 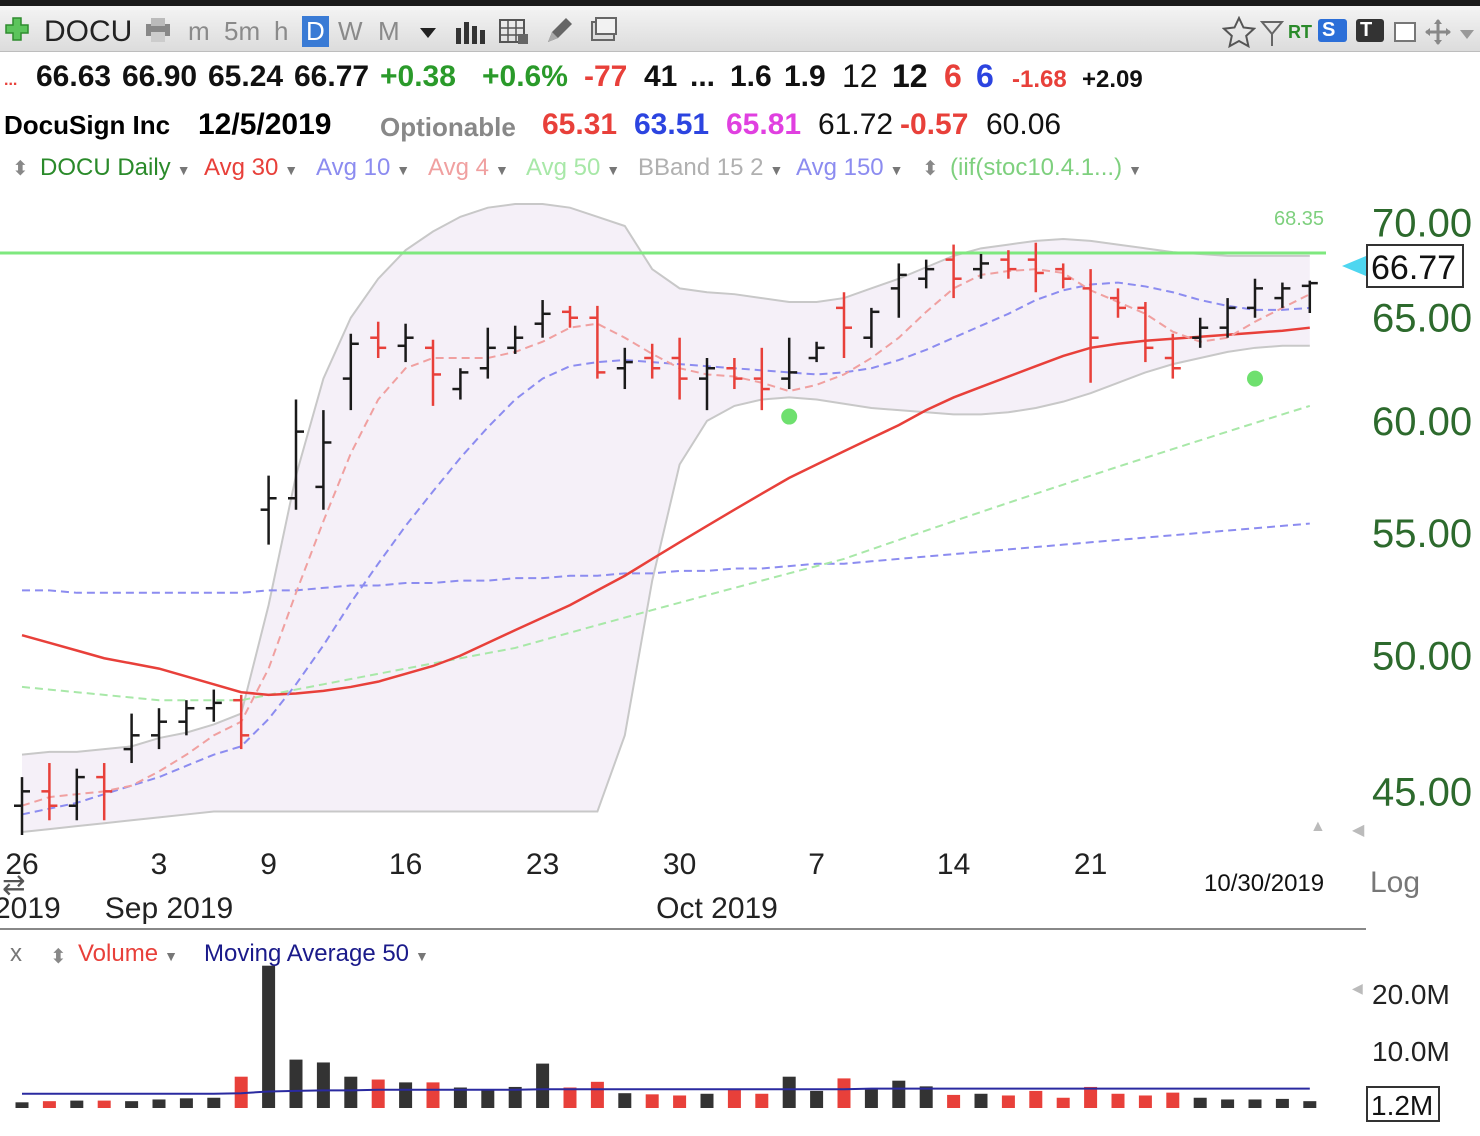 I want to click on rt-label: RT, so click(x=1300, y=32).